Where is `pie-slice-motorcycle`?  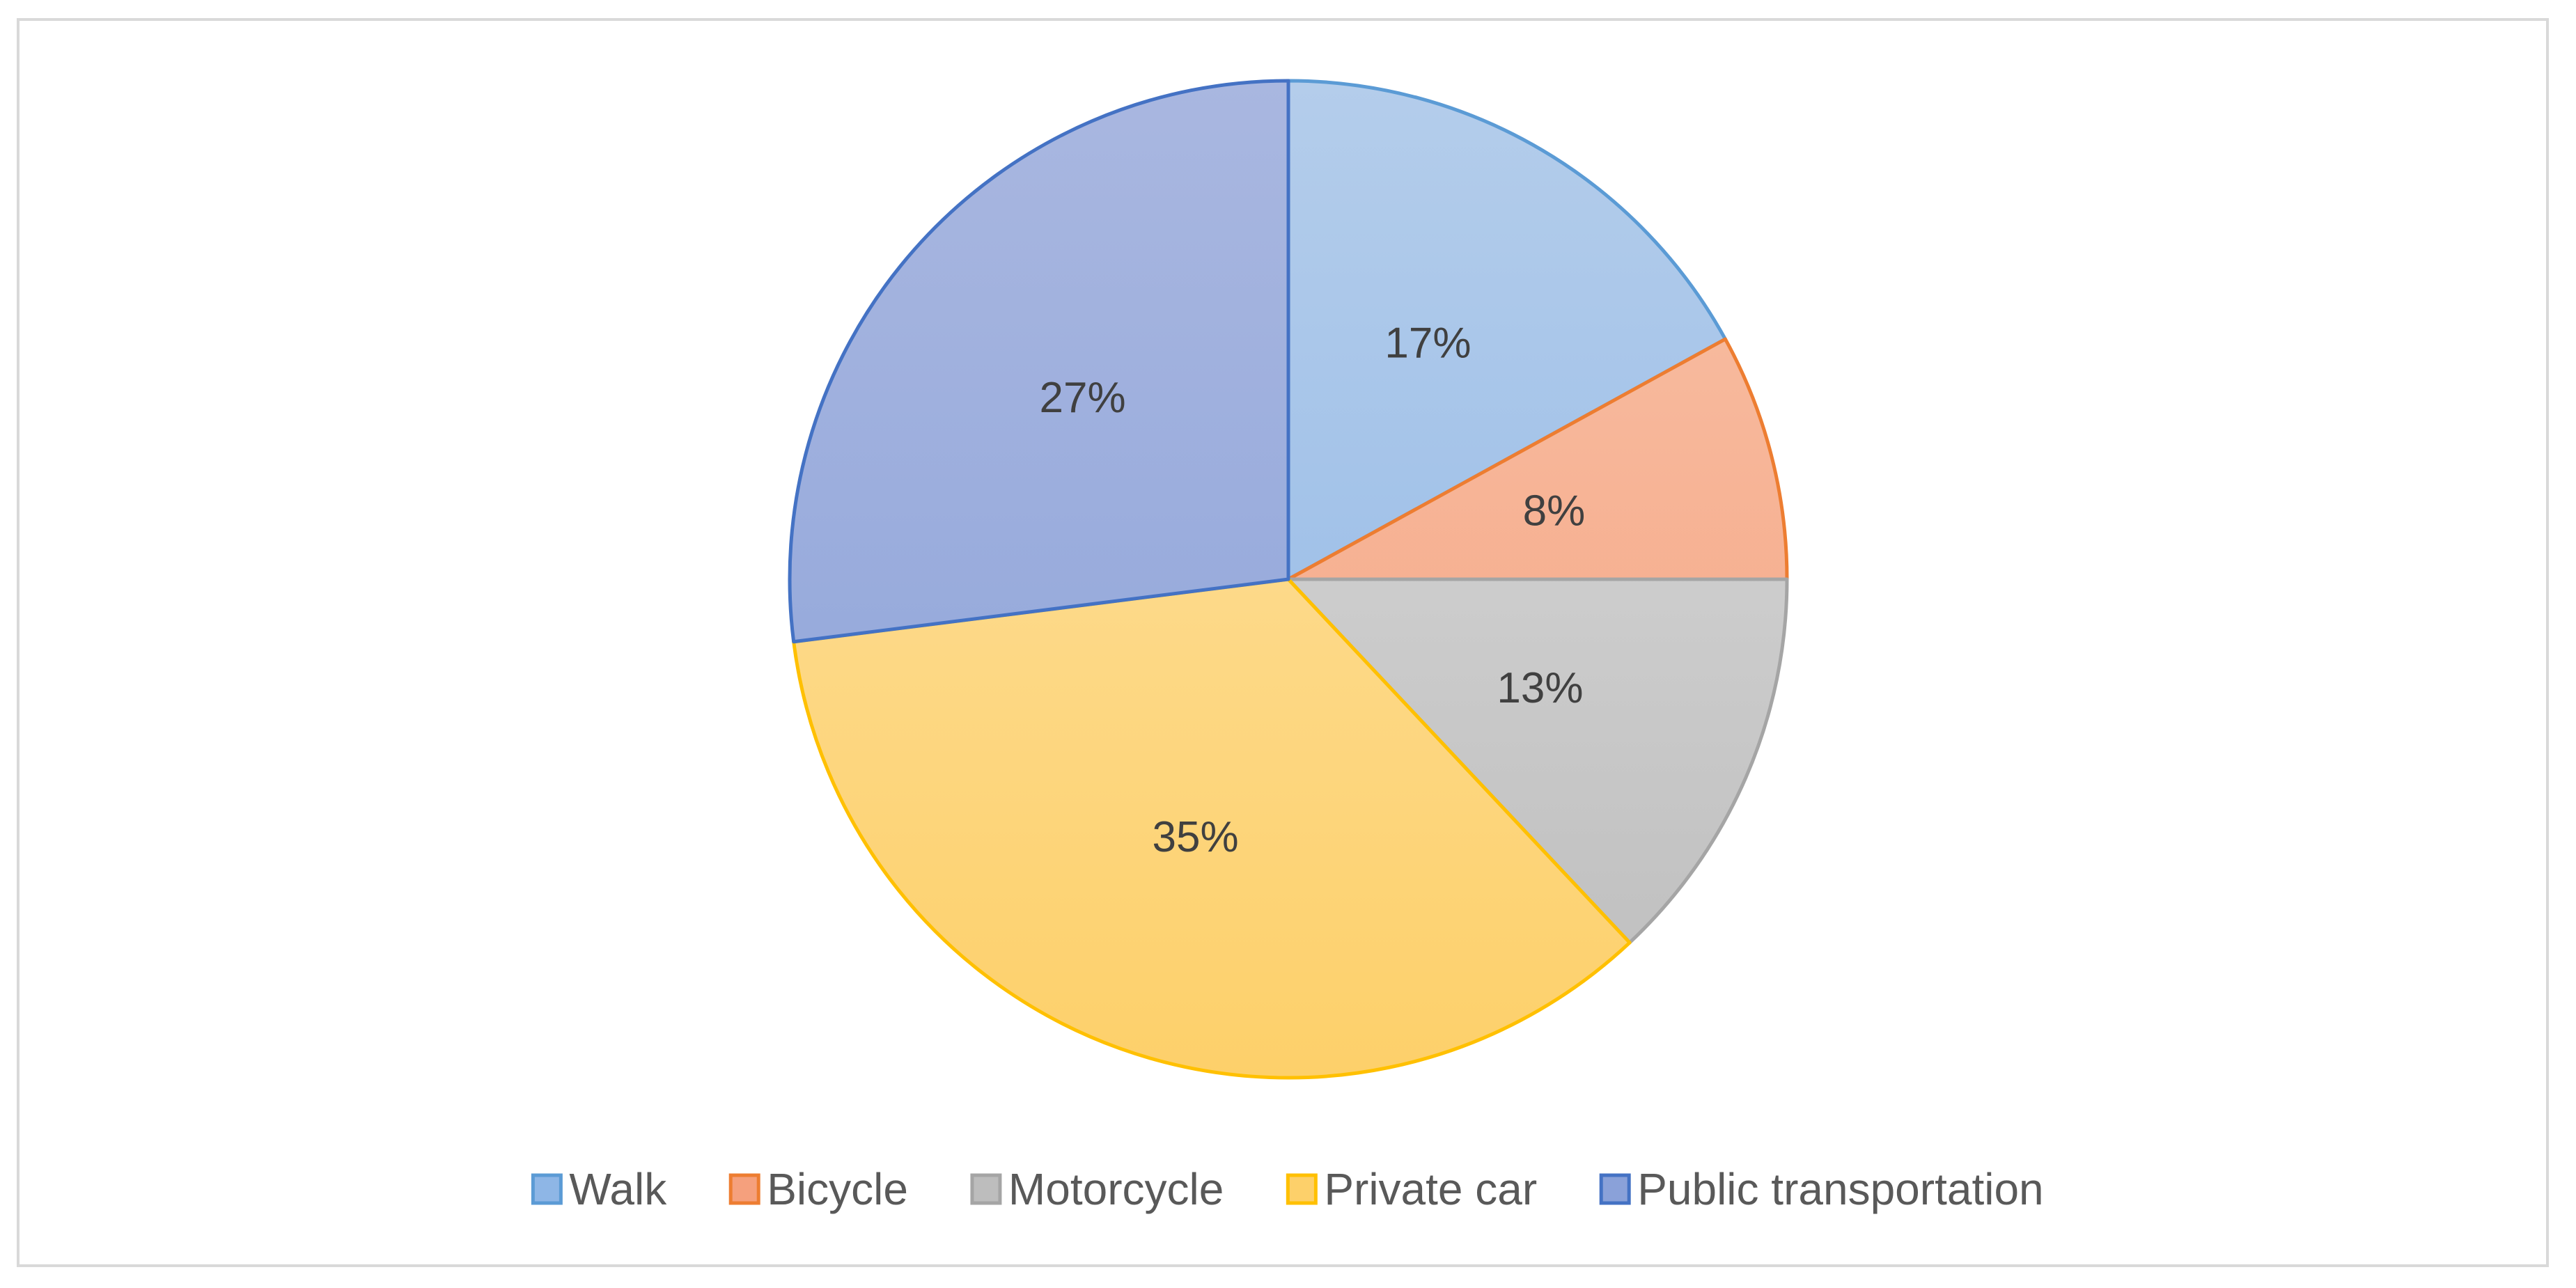 pie-slice-motorcycle is located at coordinates (1537, 761).